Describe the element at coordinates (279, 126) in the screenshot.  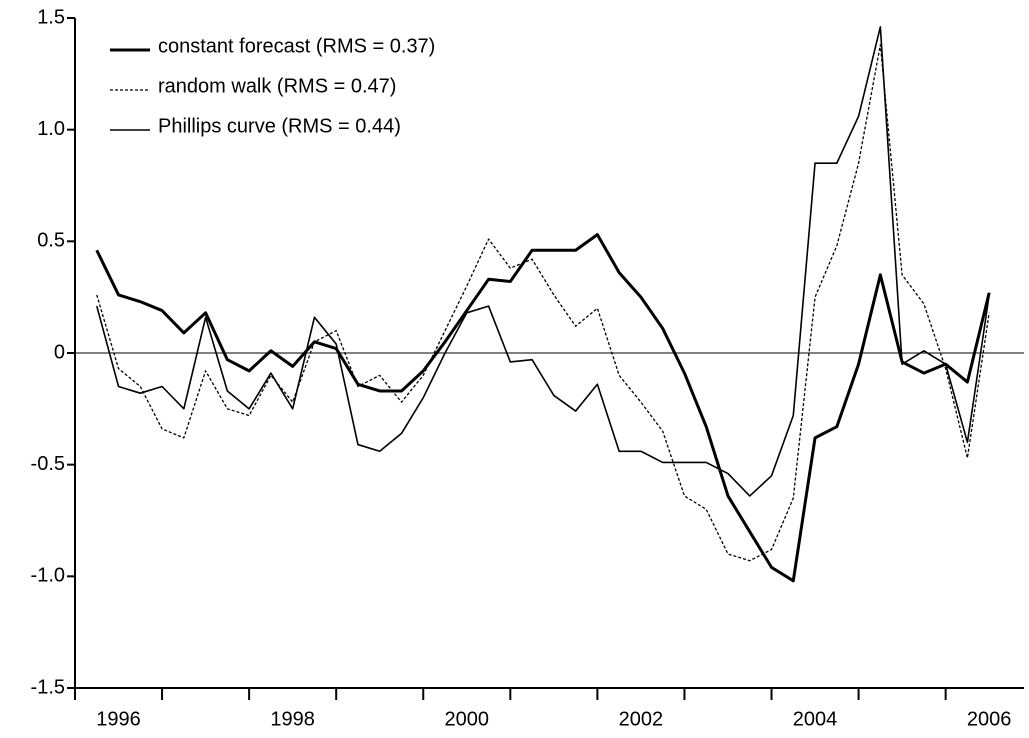
I see `legend-label: Phillips curve (RMS = 0.44)` at that location.